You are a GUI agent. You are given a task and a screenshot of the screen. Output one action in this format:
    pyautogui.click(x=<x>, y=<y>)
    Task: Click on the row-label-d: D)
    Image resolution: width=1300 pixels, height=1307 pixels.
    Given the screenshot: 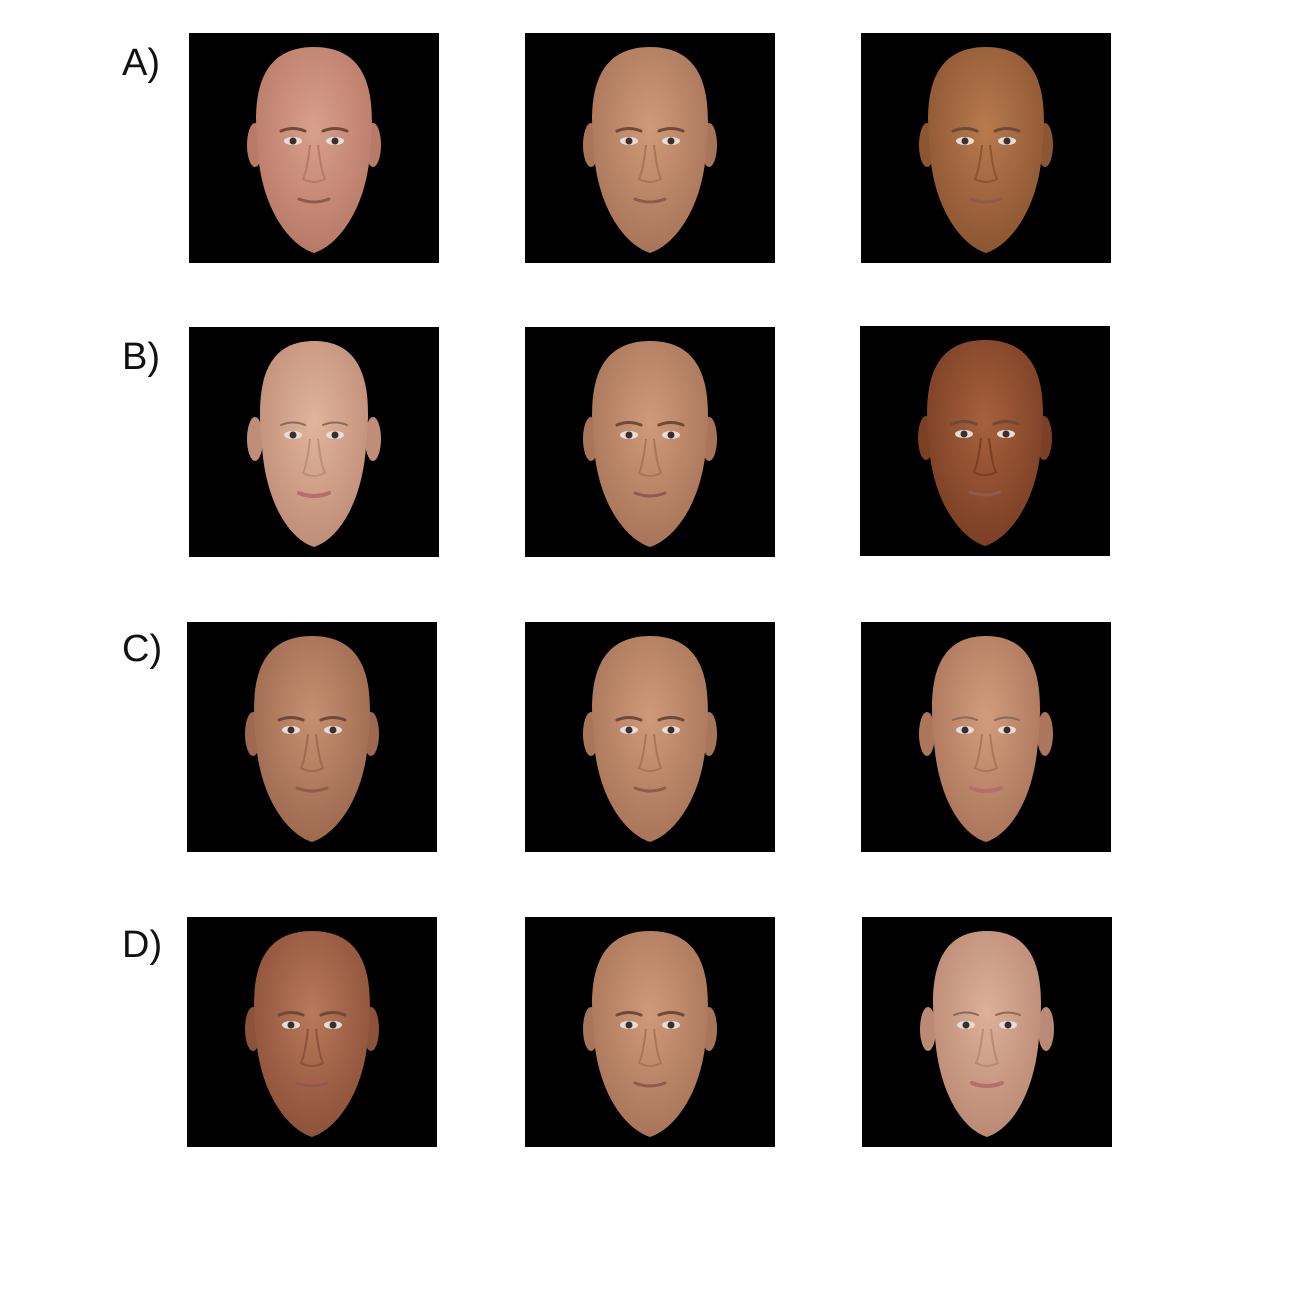 What is the action you would take?
    pyautogui.click(x=142, y=945)
    